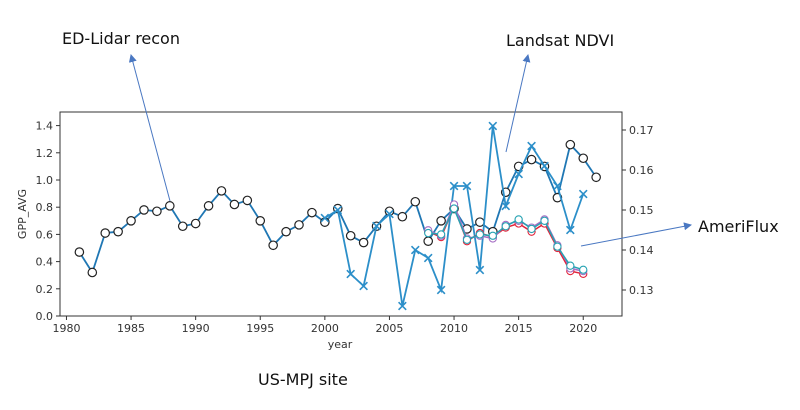 The width and height of the screenshot is (800, 410). What do you see at coordinates (583, 328) in the screenshot?
I see `x-tick-label: 2020` at bounding box center [583, 328].